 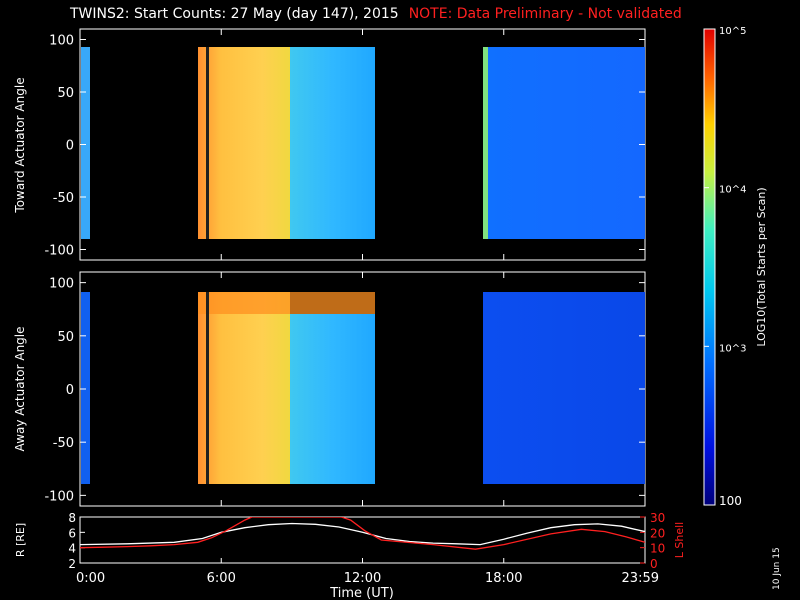 I want to click on ephemeris-lines, so click(x=362, y=533).